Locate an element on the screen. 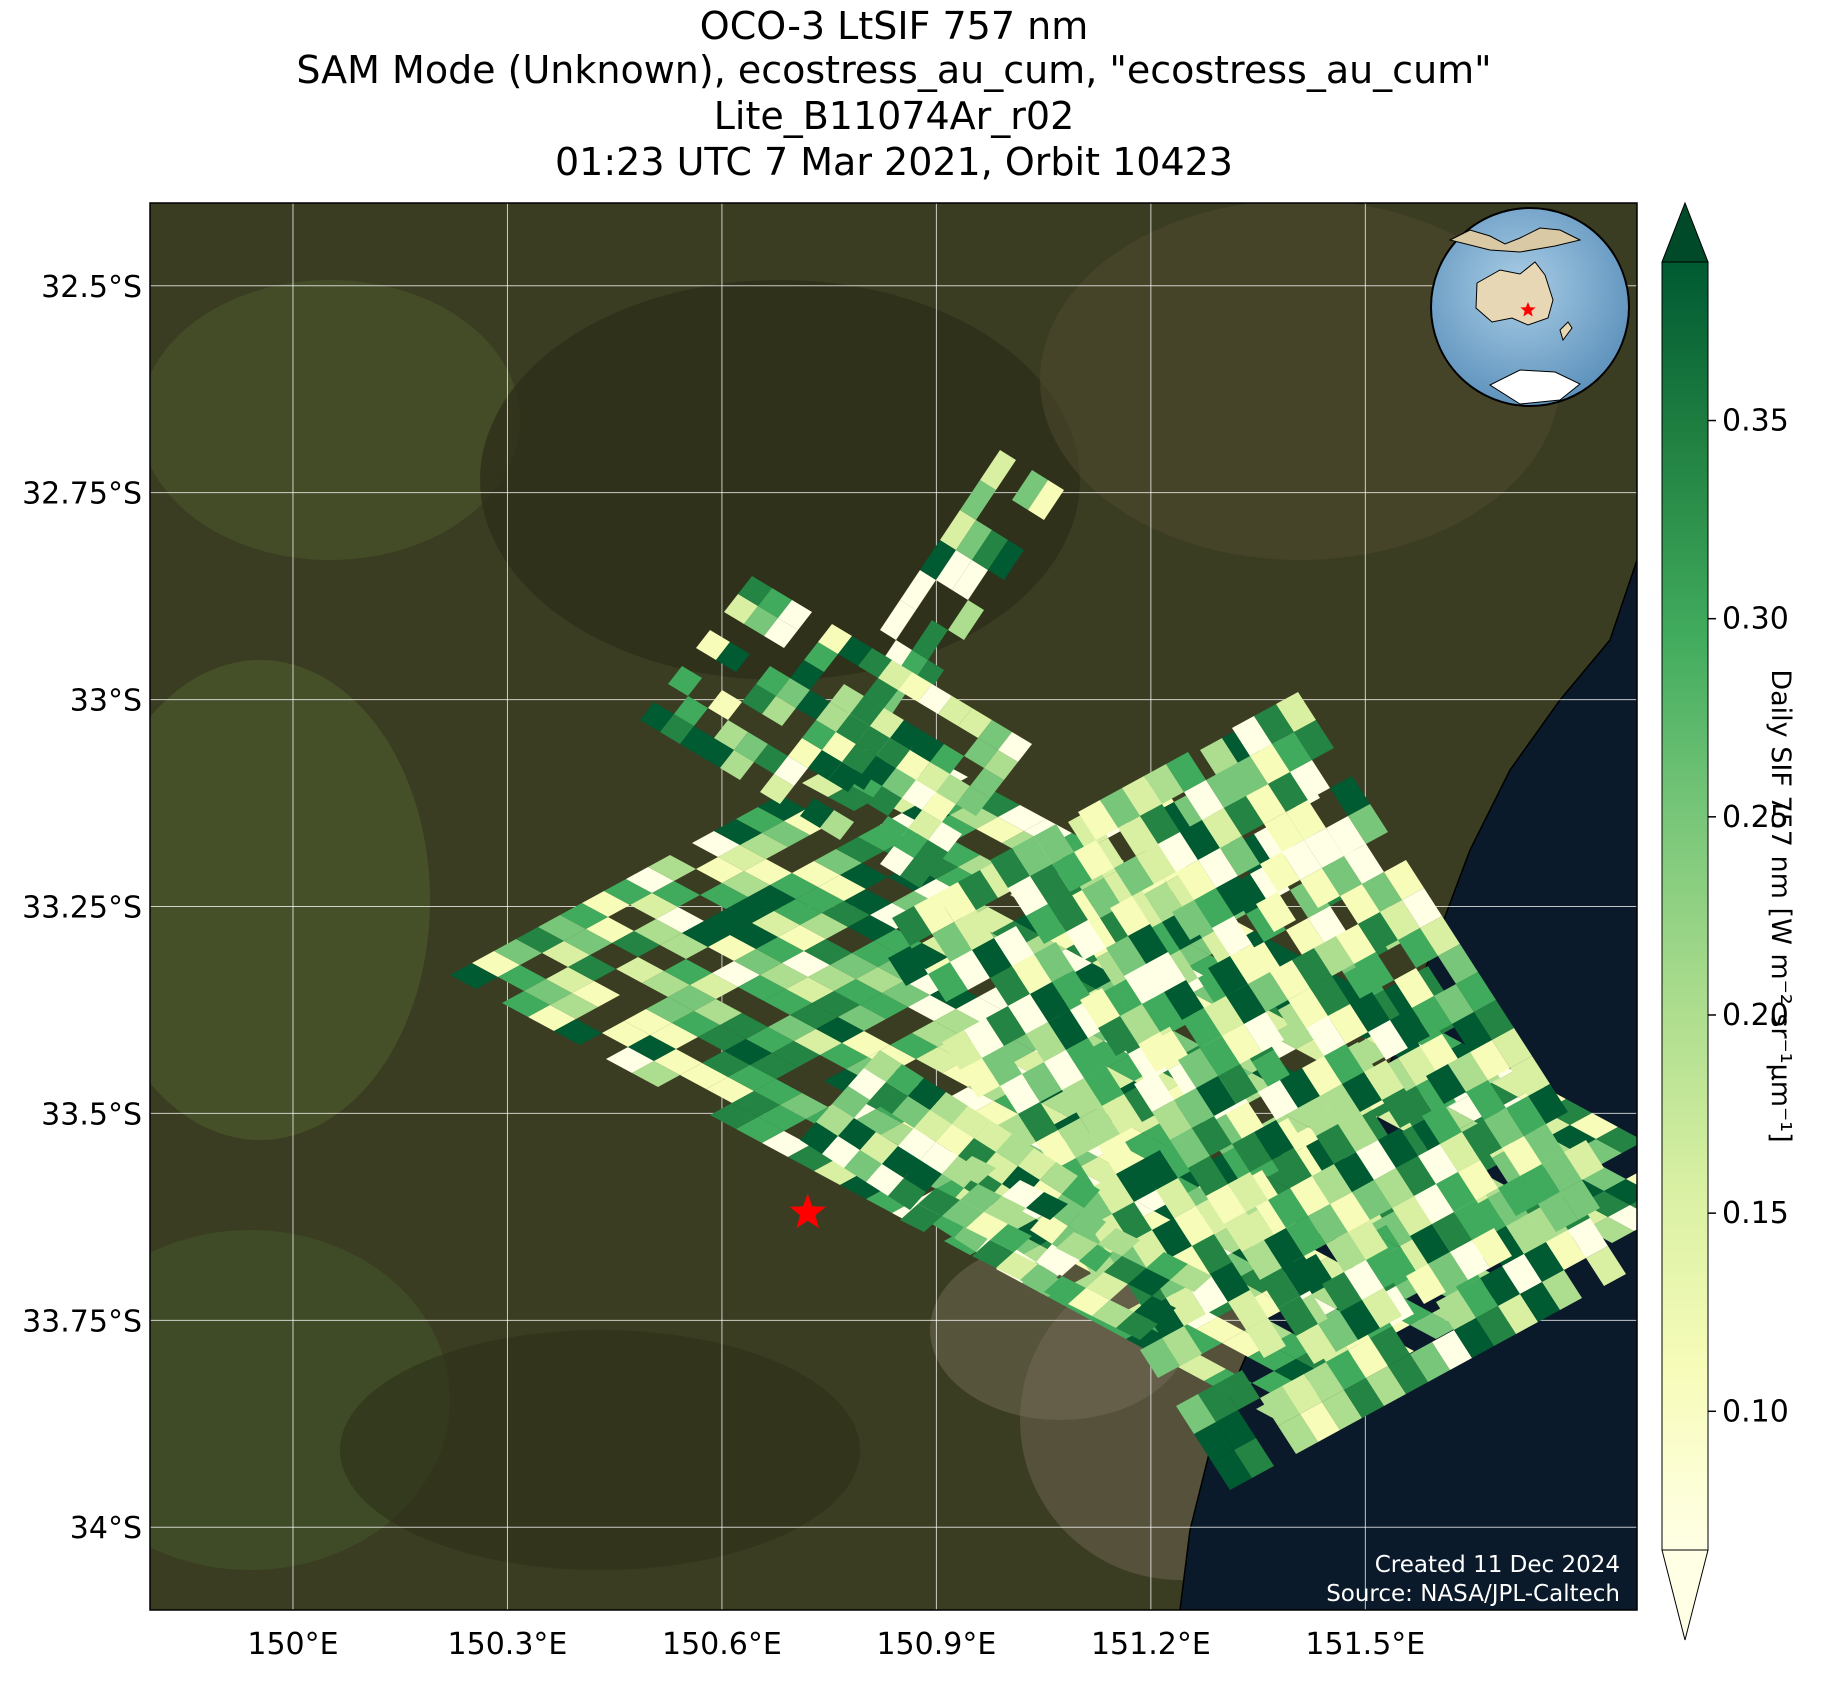 The image size is (1836, 1691). lon-tick-label: 150.9°E is located at coordinates (936, 1644).